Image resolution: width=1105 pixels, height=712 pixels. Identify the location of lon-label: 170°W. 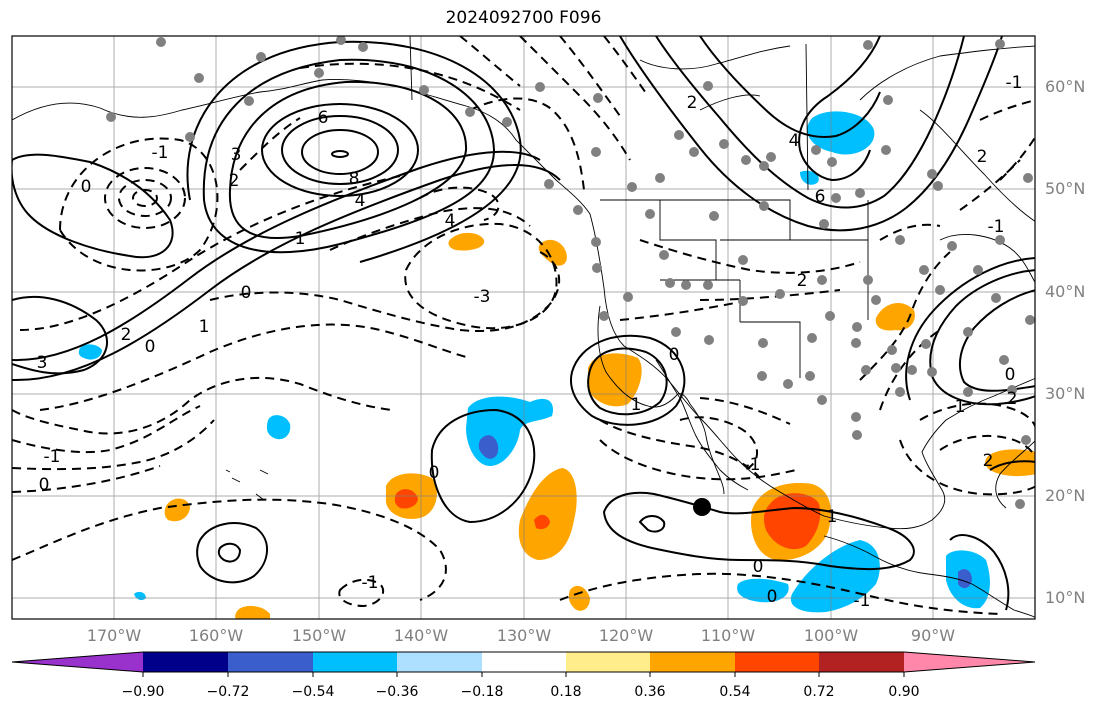
(114, 635).